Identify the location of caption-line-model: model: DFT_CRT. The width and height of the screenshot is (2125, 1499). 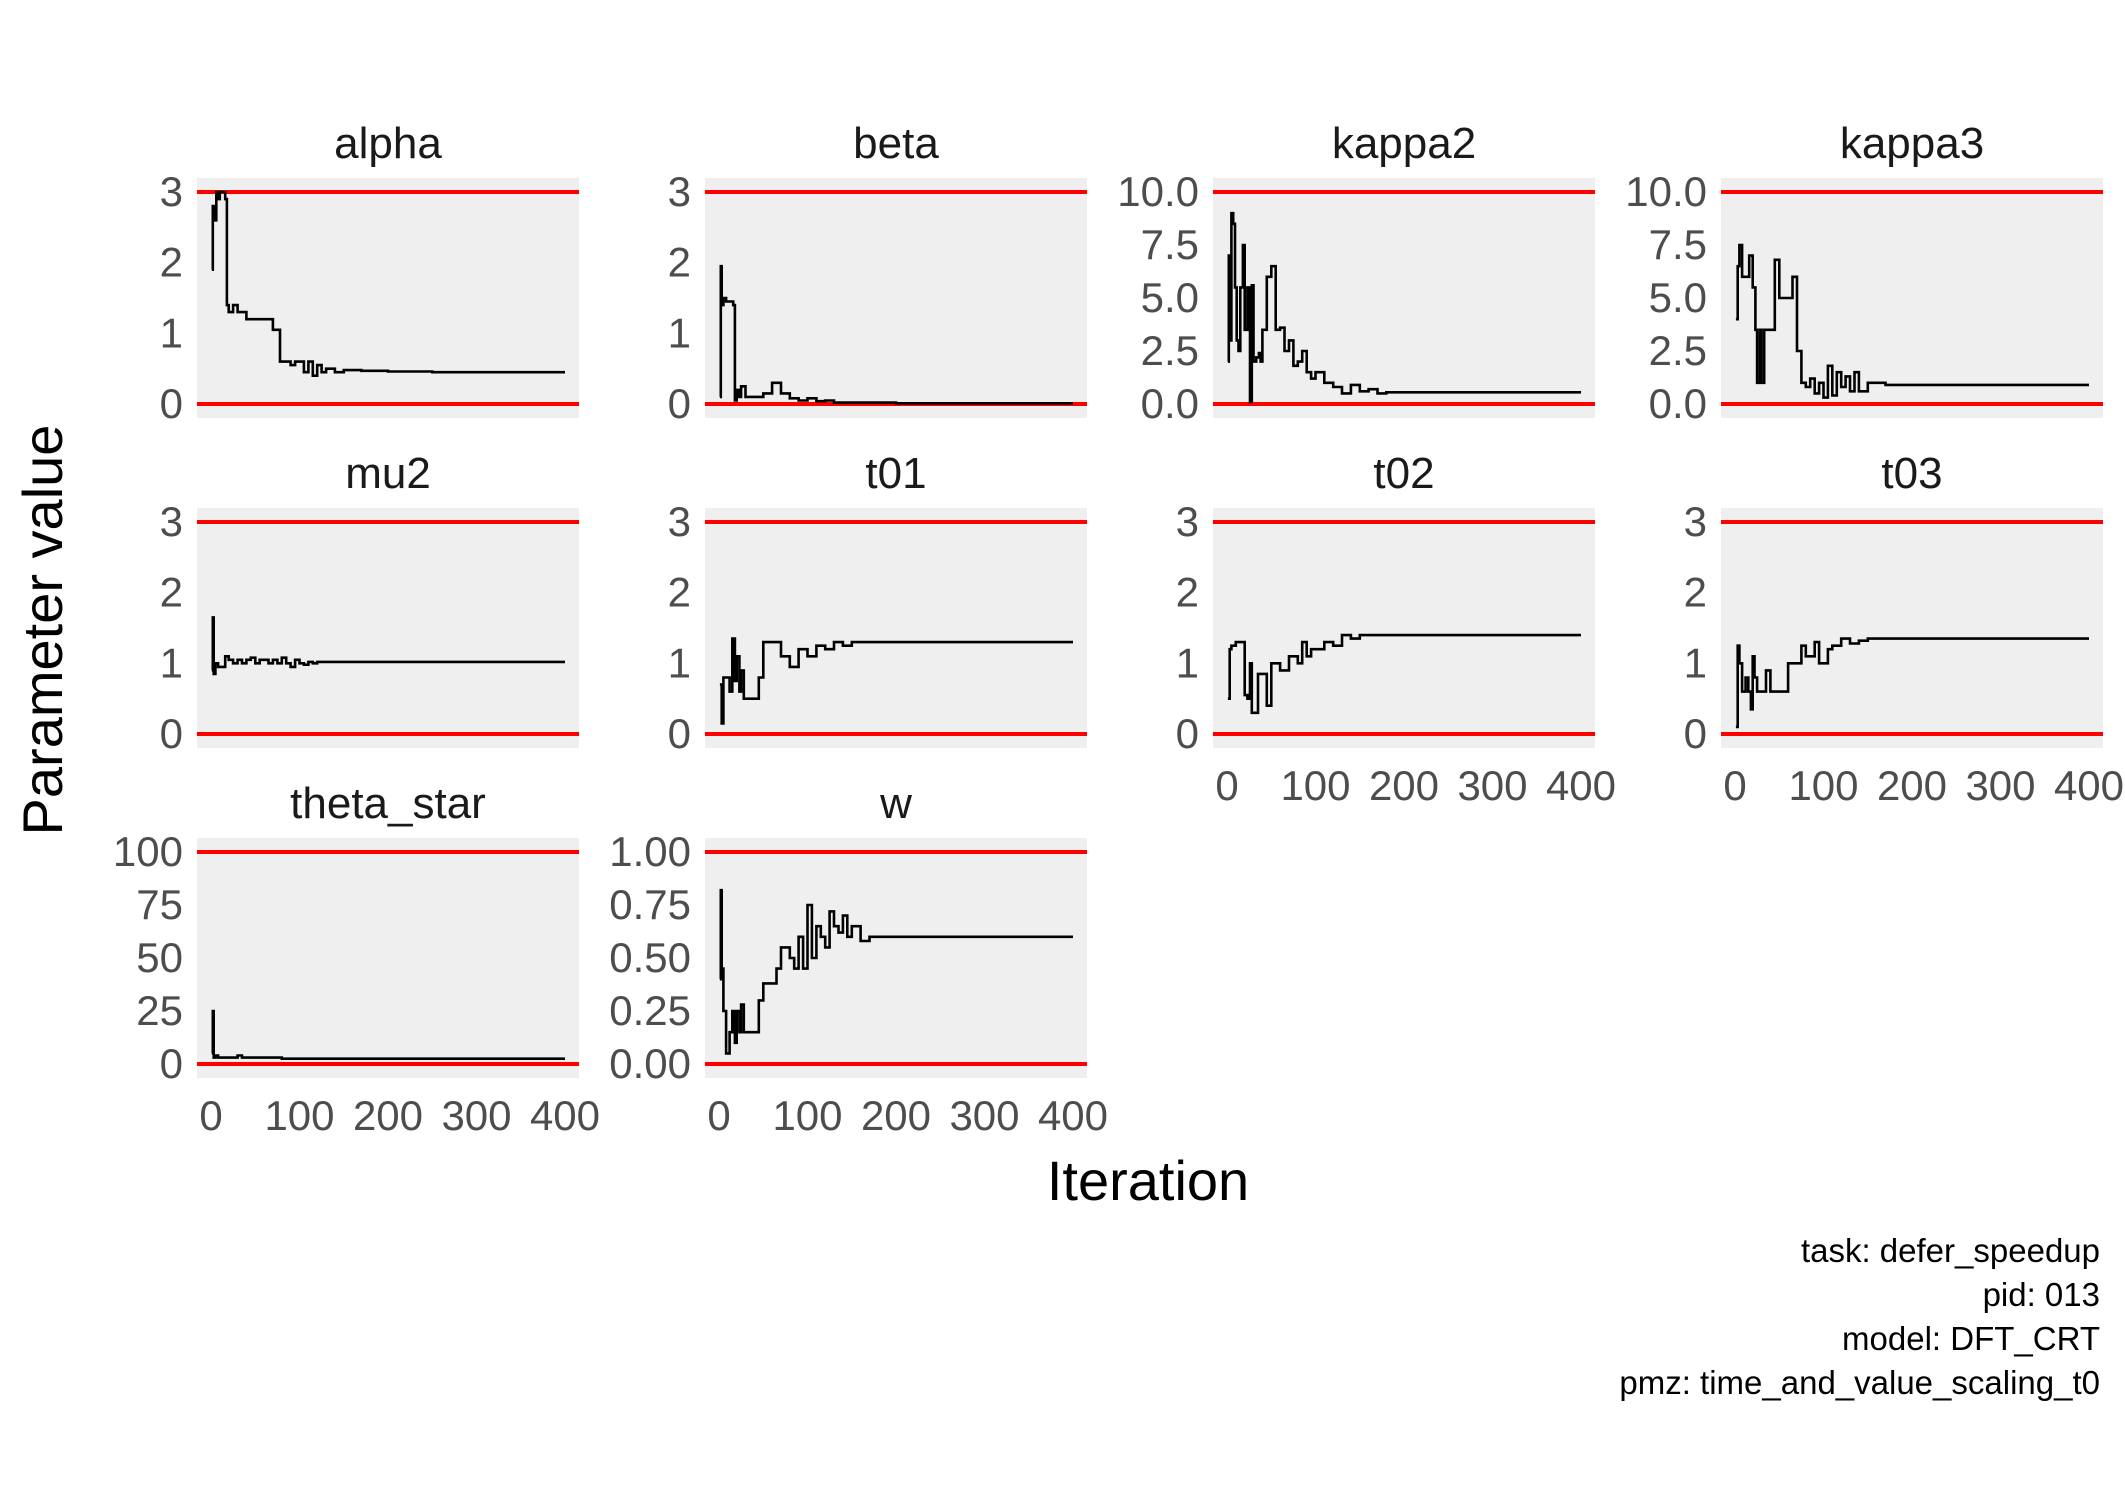
(1971, 1338).